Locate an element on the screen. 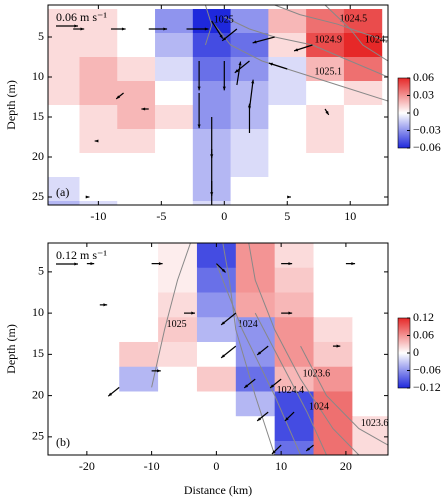 The image size is (447, 500). x-axis-label: Distance (km) is located at coordinates (218, 490).